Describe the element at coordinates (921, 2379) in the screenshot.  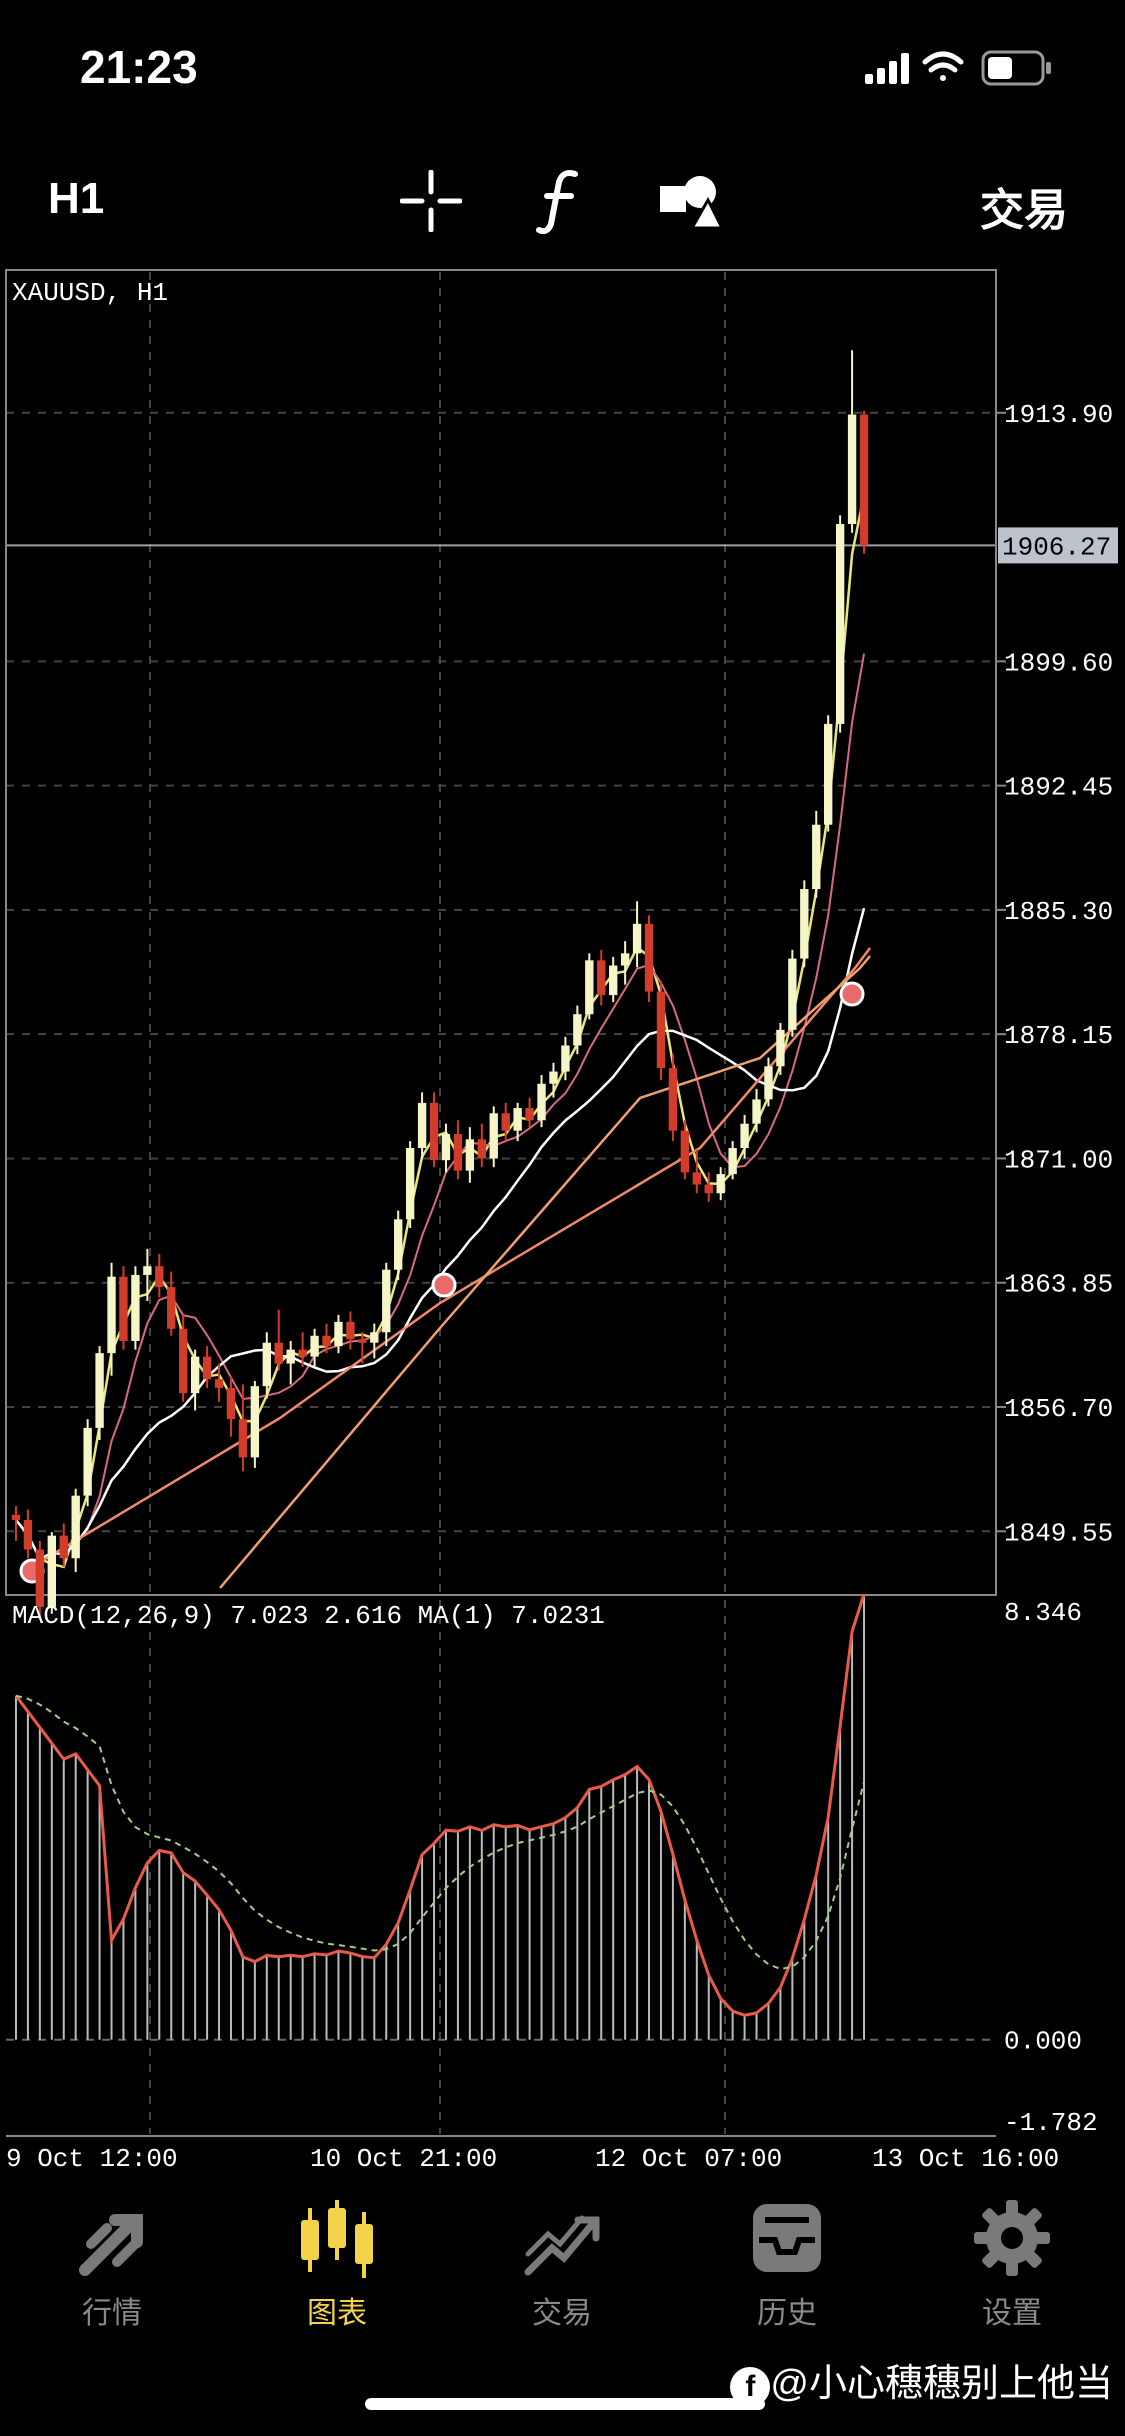
I see `watermark: f @小心穗穗别上他当` at that location.